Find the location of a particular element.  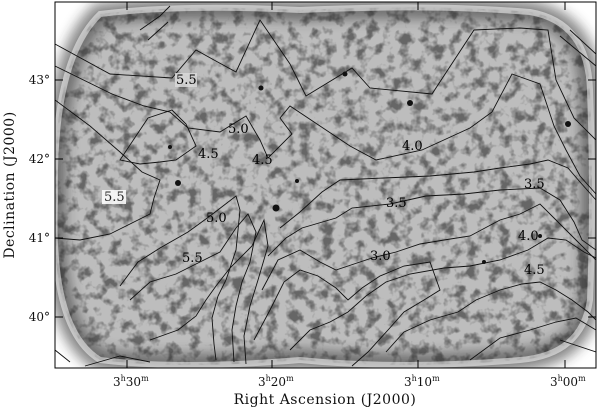

y-tick-label: 41° is located at coordinates (39, 238).